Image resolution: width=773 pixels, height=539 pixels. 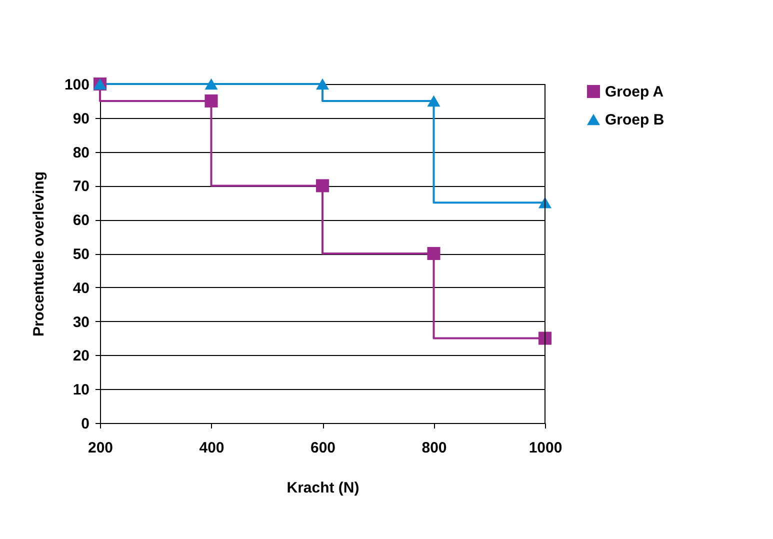 What do you see at coordinates (81, 390) in the screenshot?
I see `y-tick-label: 10` at bounding box center [81, 390].